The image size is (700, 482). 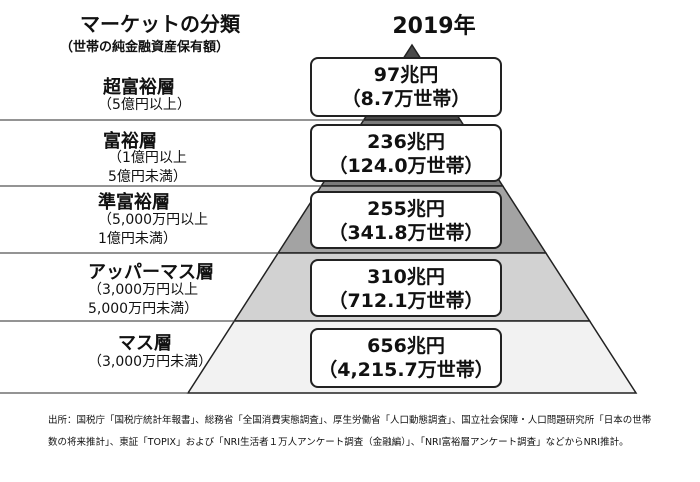 I want to click on tier-households: （8.7万世帯）, so click(x=406, y=99).